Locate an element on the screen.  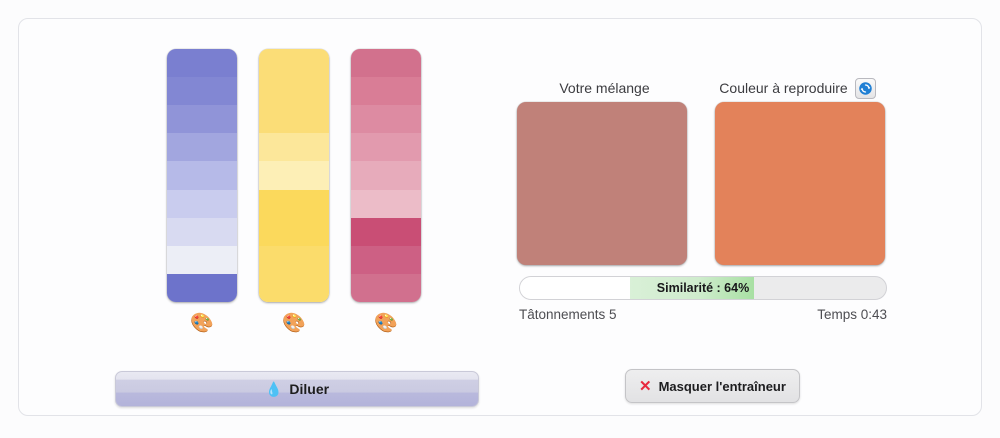
mix-swatch-header: Votre mélange is located at coordinates (604, 88).